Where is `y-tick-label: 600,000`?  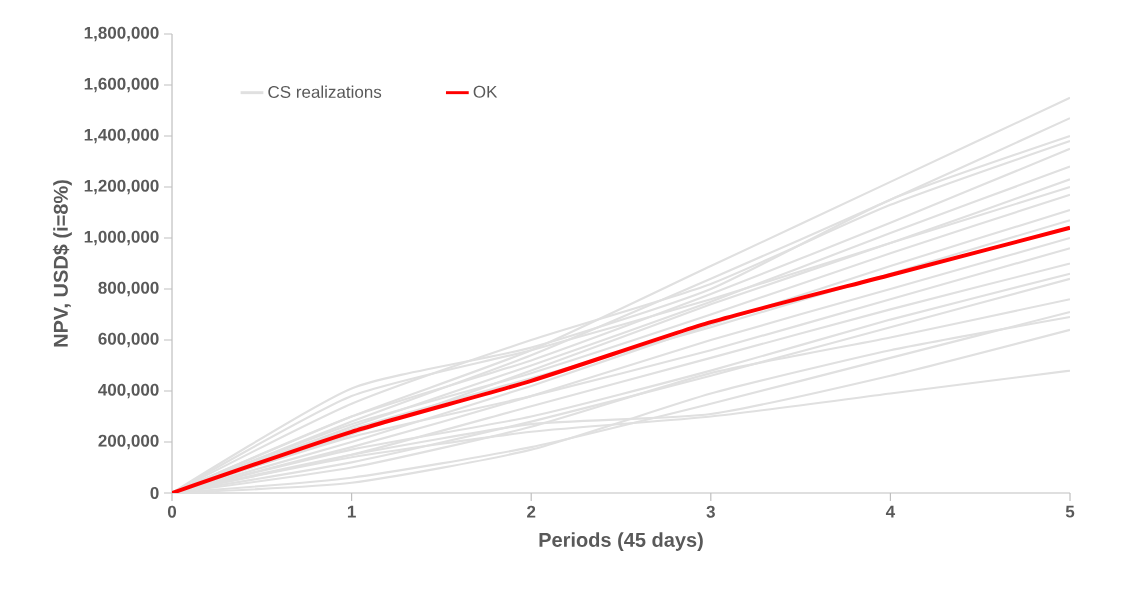
y-tick-label: 600,000 is located at coordinates (128, 340).